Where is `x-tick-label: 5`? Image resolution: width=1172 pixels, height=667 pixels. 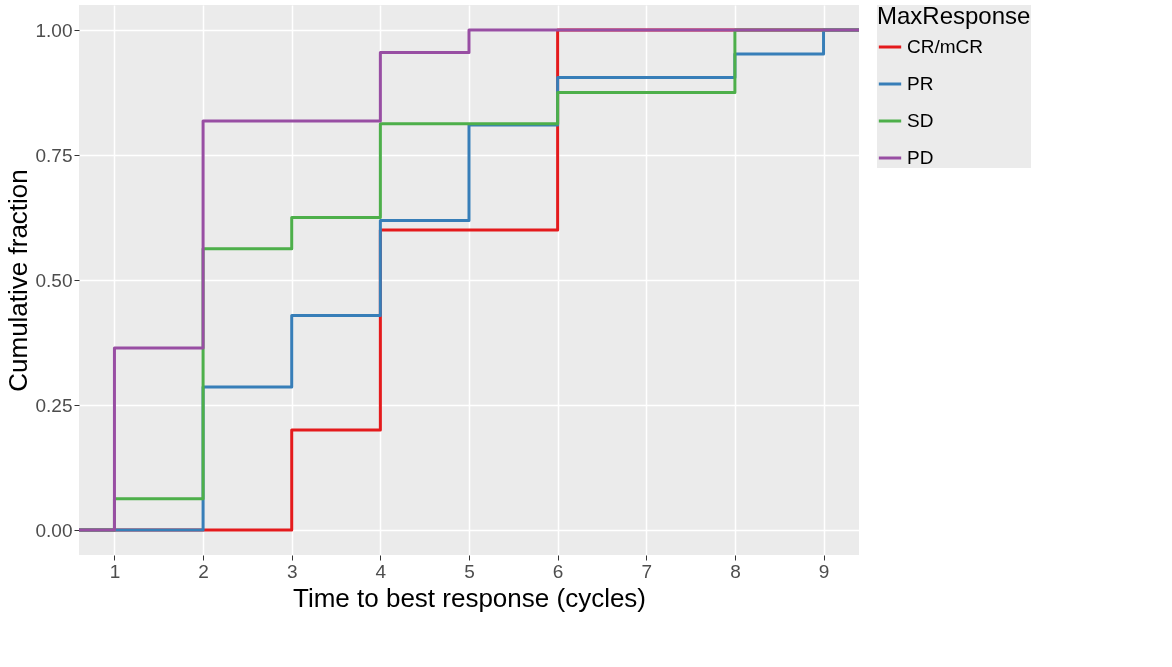 x-tick-label: 5 is located at coordinates (469, 571).